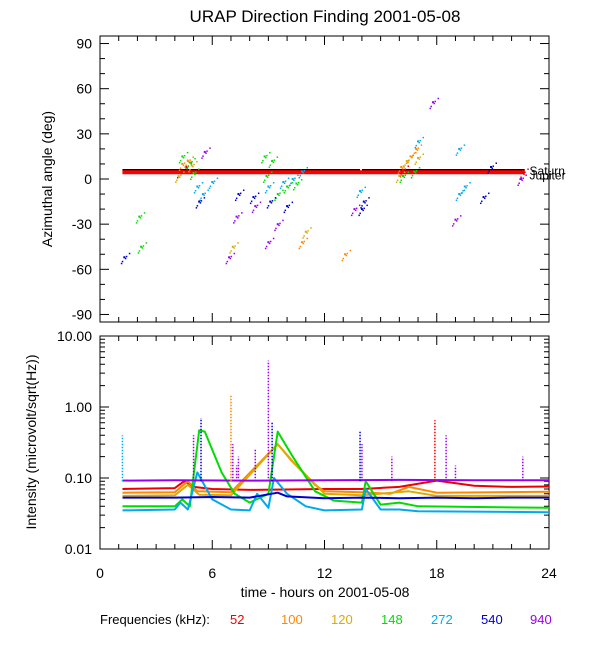 The width and height of the screenshot is (600, 650). I want to click on chart-title: URAP Direction Finding 2001-05-08, so click(325, 16).